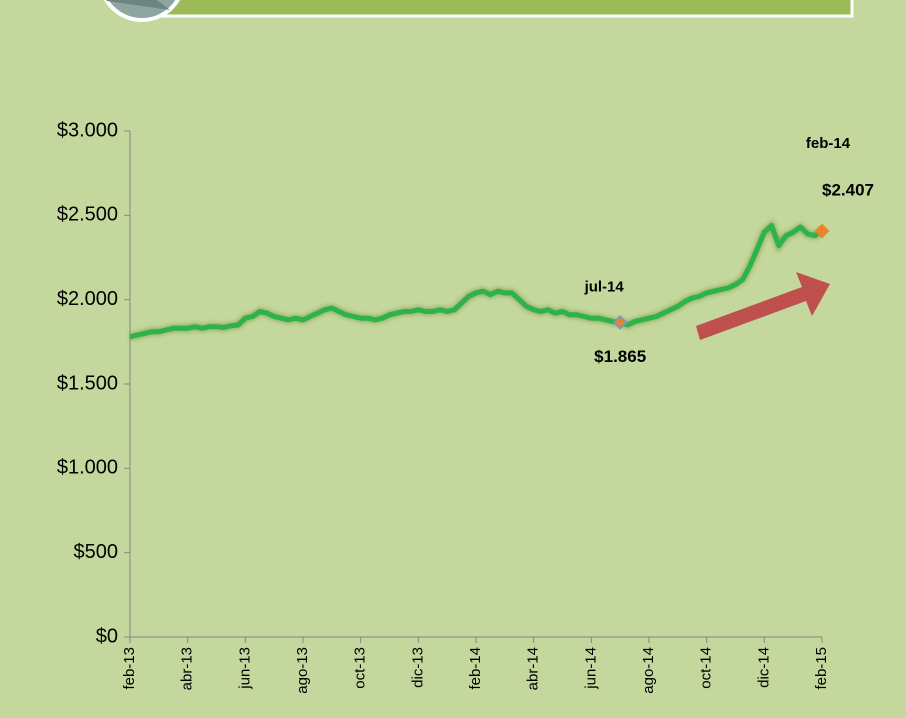  What do you see at coordinates (87, 383) in the screenshot?
I see `y-tick-label: $1.500` at bounding box center [87, 383].